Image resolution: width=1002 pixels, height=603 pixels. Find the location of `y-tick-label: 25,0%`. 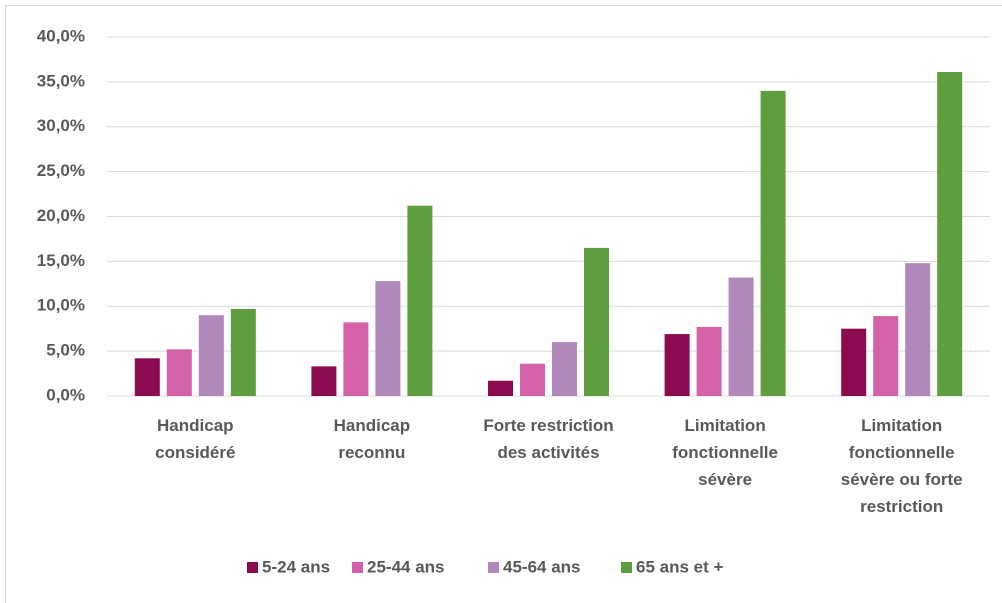

y-tick-label: 25,0% is located at coordinates (61, 170).